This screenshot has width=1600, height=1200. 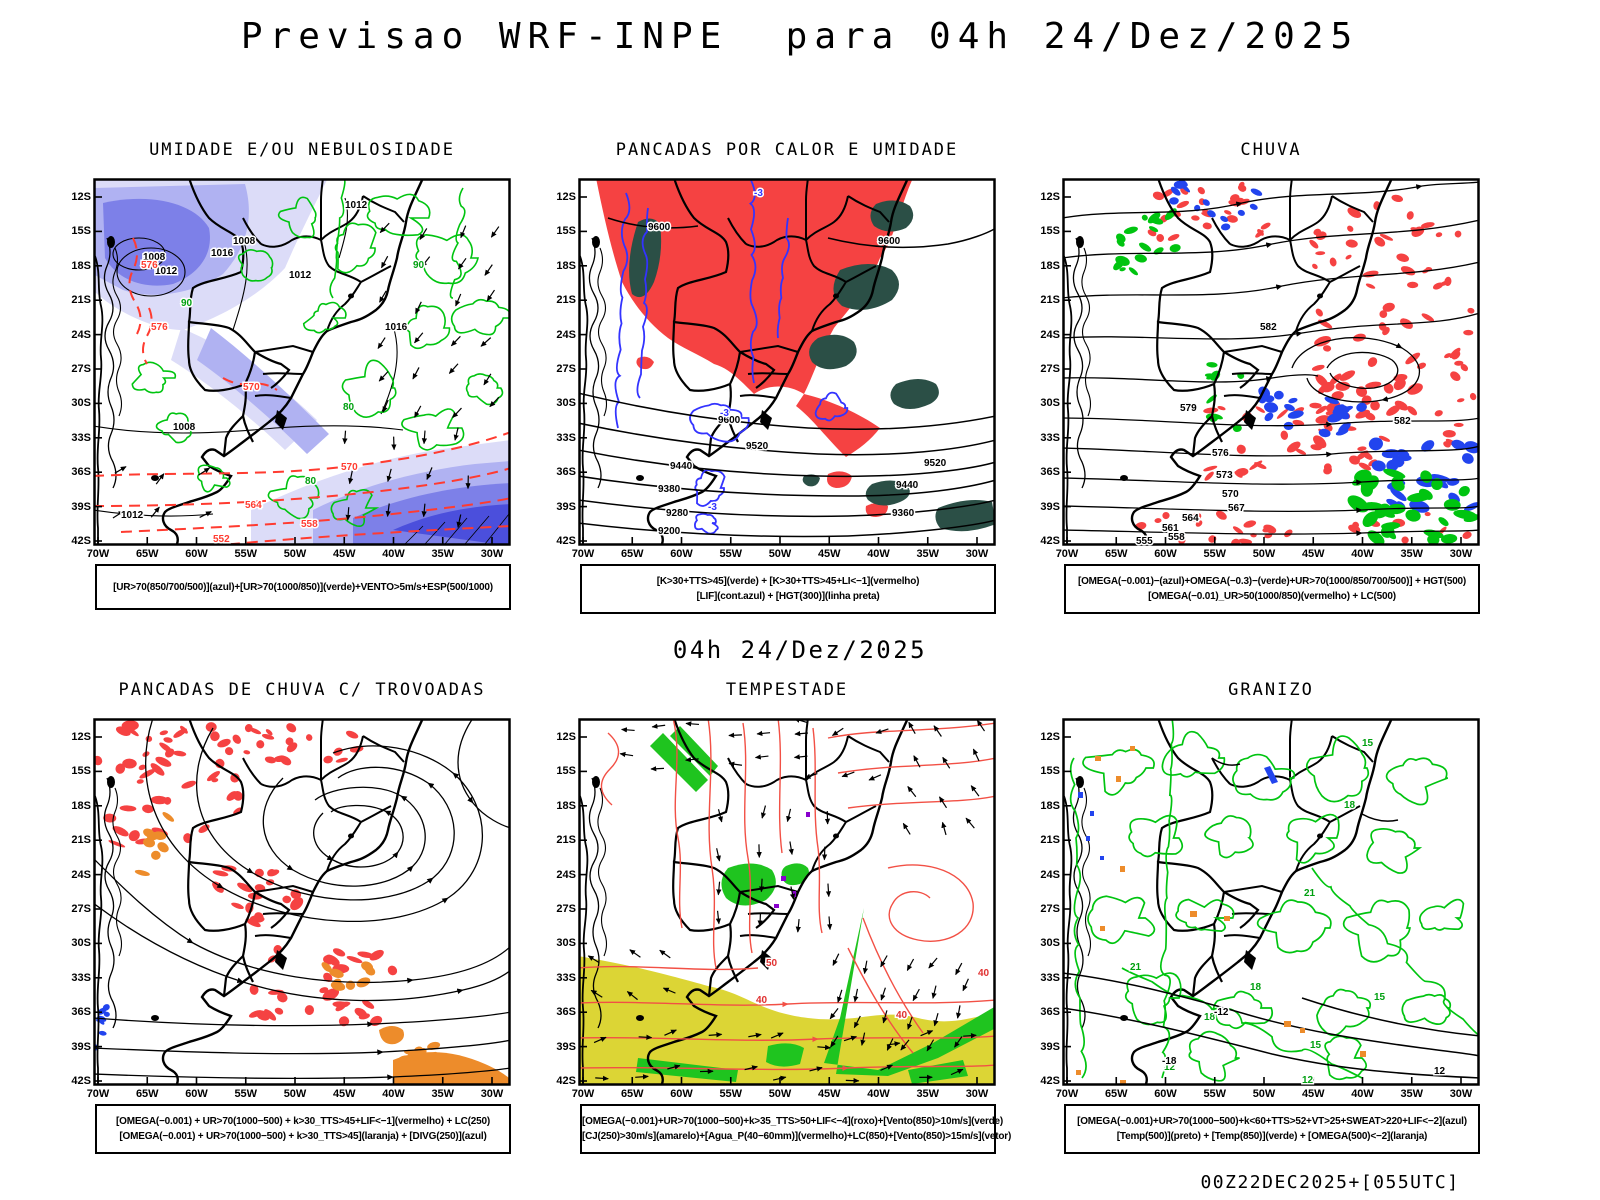 What do you see at coordinates (306, 375) in the screenshot?
I see `wind-vectors` at bounding box center [306, 375].